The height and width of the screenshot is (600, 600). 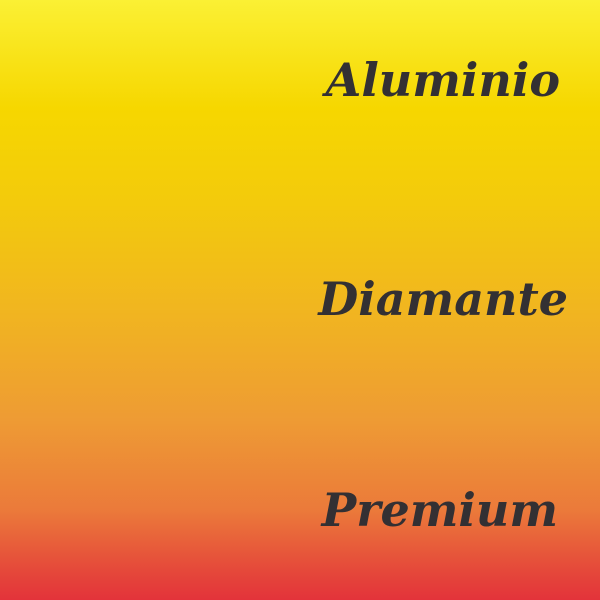 I want to click on label-diamante: Diamante, so click(x=443, y=299).